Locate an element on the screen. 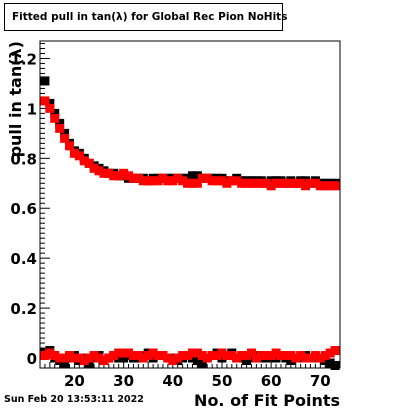 Image resolution: width=400 pixels, height=409 pixels. timestamp: Sun Feb 20 13:53:11 2022 is located at coordinates (74, 399).